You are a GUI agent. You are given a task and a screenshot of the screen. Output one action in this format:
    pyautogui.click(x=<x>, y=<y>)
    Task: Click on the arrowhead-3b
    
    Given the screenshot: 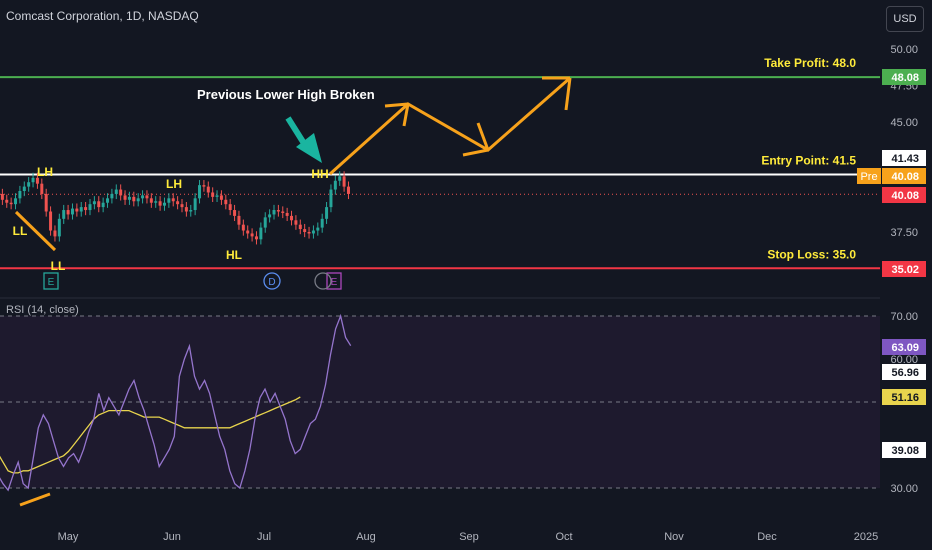 What is the action you would take?
    pyautogui.click(x=568, y=94)
    